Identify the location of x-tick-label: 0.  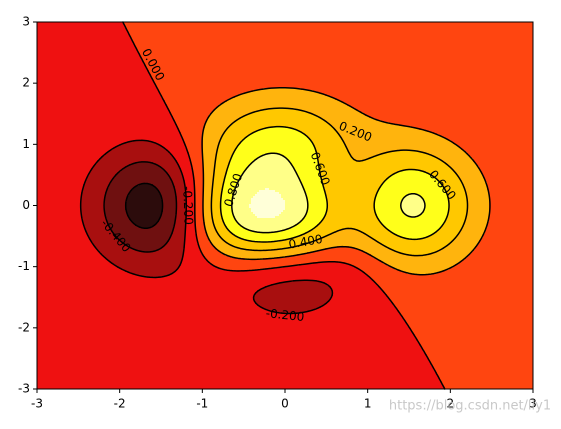
(285, 404).